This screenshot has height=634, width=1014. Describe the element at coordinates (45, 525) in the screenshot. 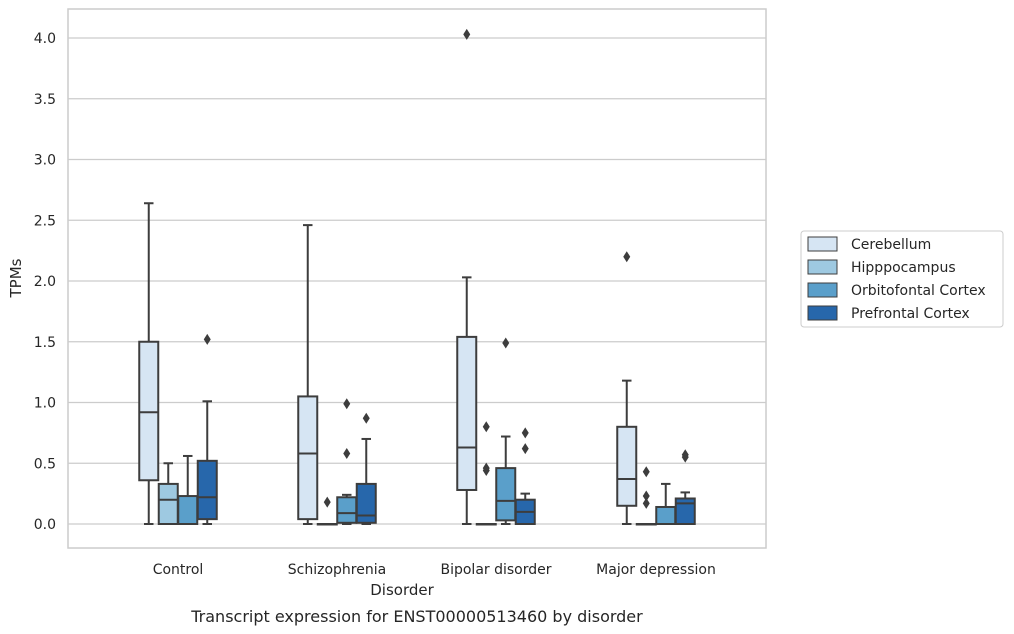

I see `y-tick-label: 0.0` at that location.